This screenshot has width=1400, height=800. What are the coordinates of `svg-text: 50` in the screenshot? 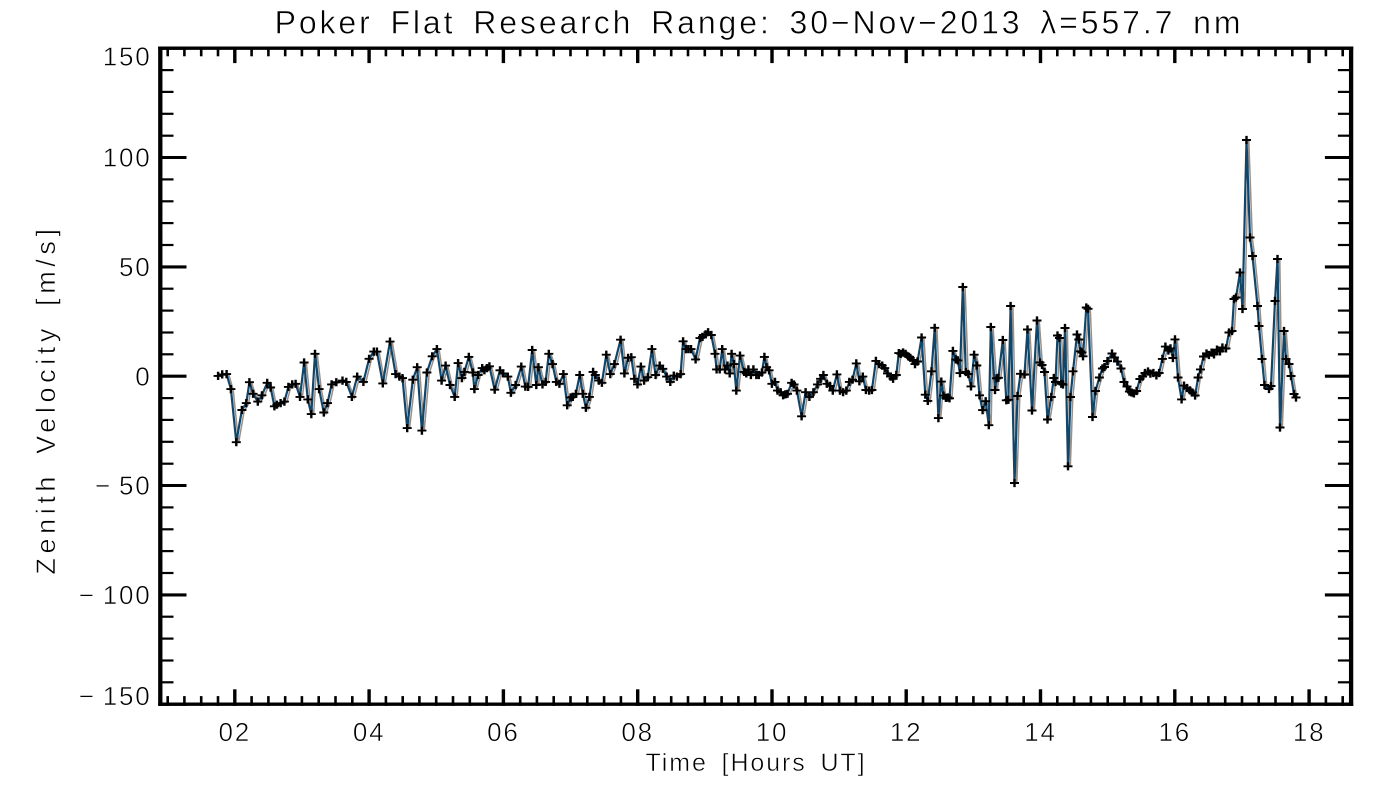 It's located at (135, 267).